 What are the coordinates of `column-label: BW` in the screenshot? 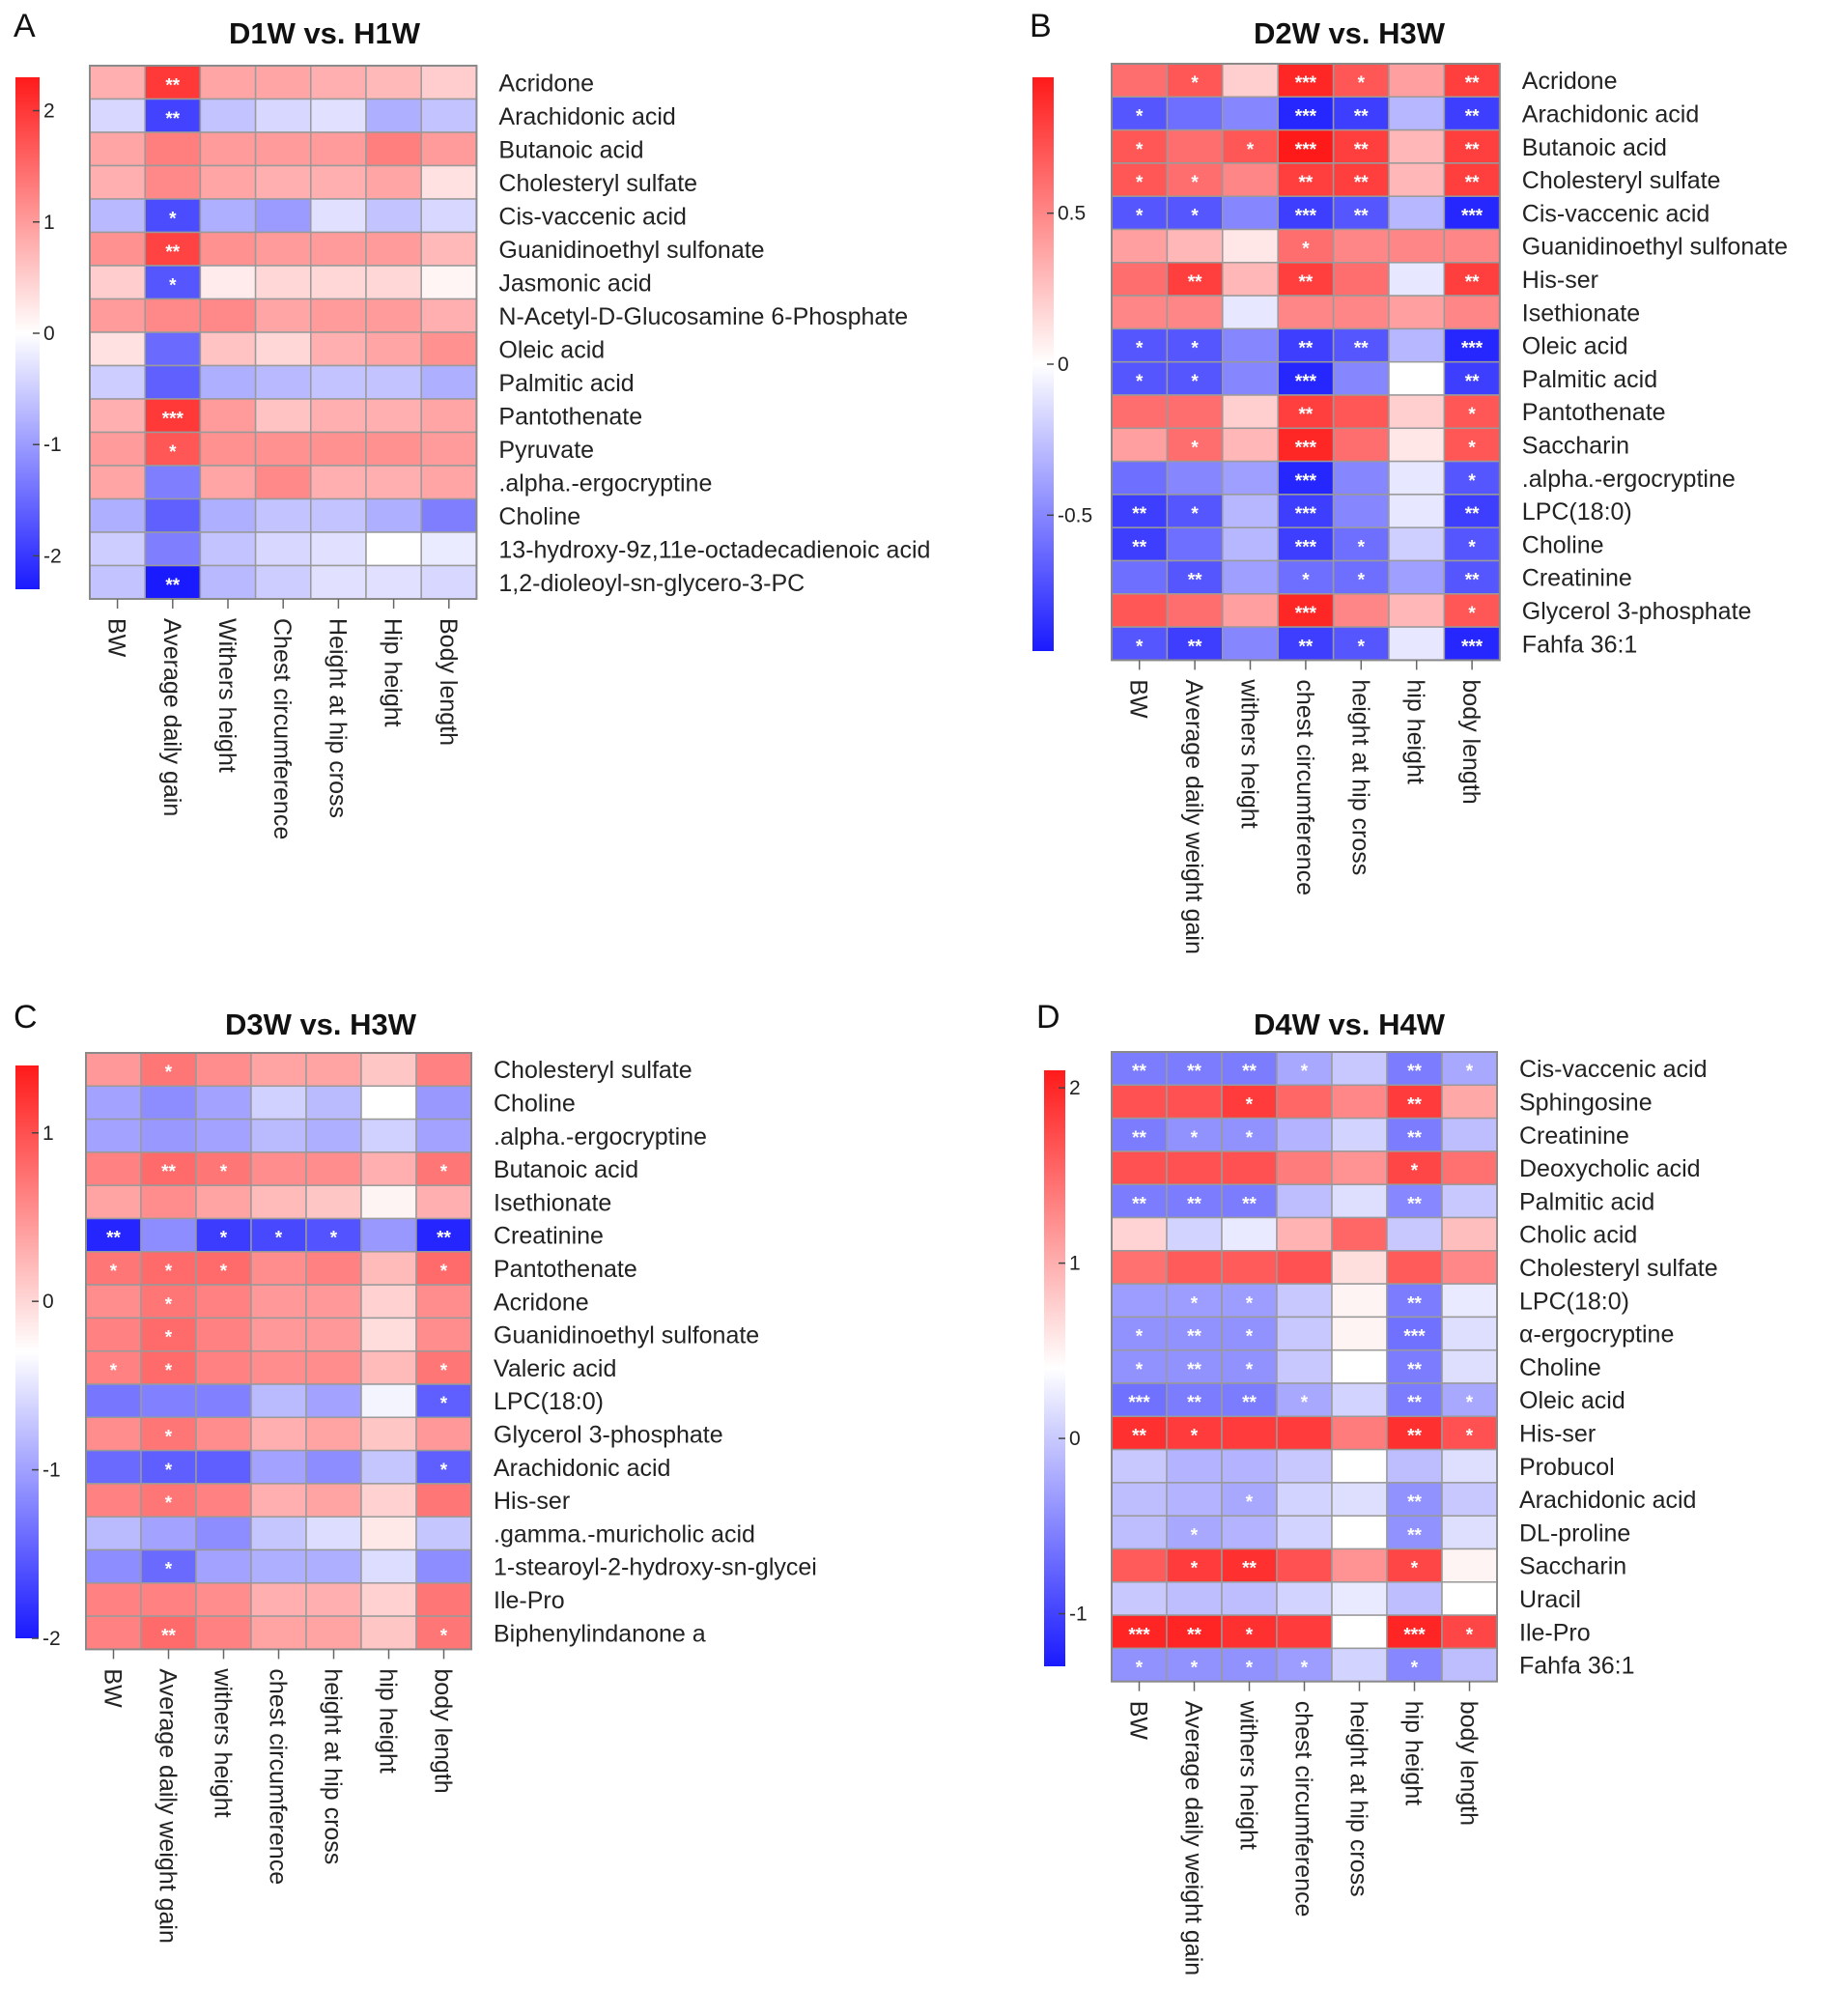 It's located at (113, 1688).